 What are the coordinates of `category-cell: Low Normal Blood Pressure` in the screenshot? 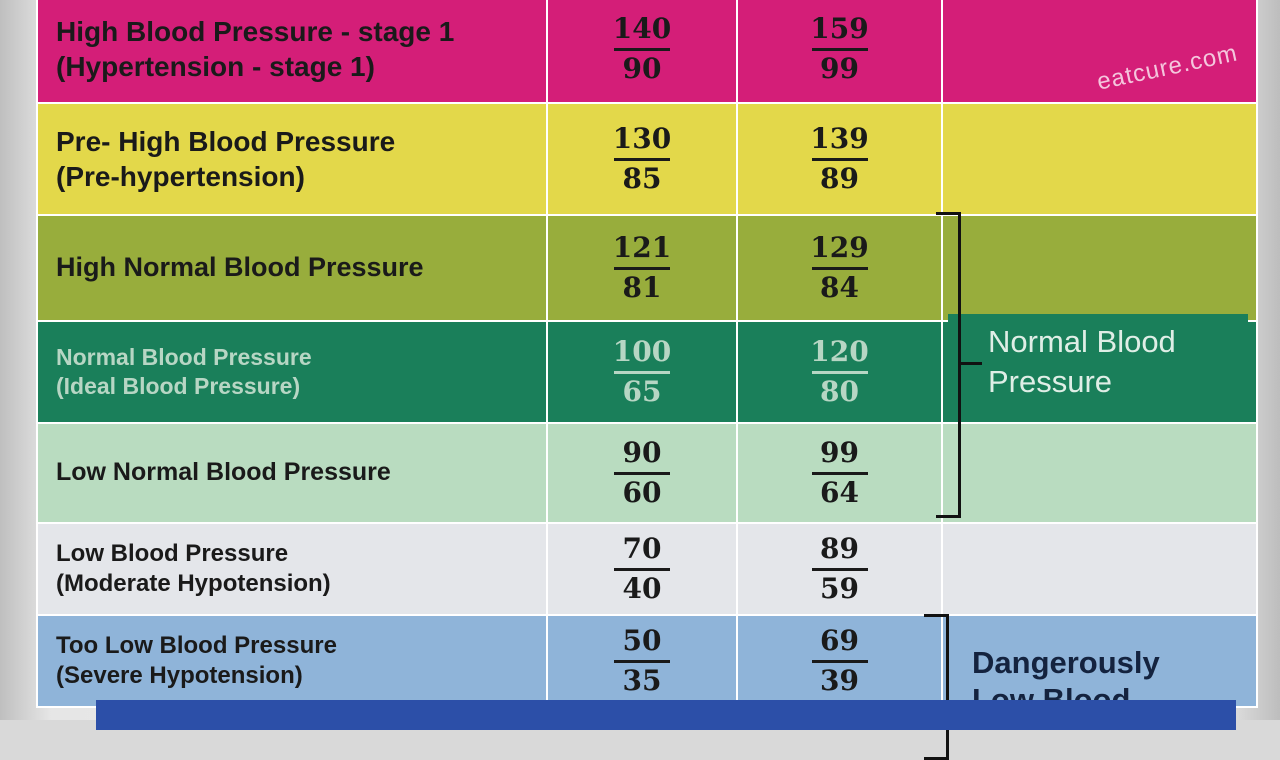 It's located at (292, 473).